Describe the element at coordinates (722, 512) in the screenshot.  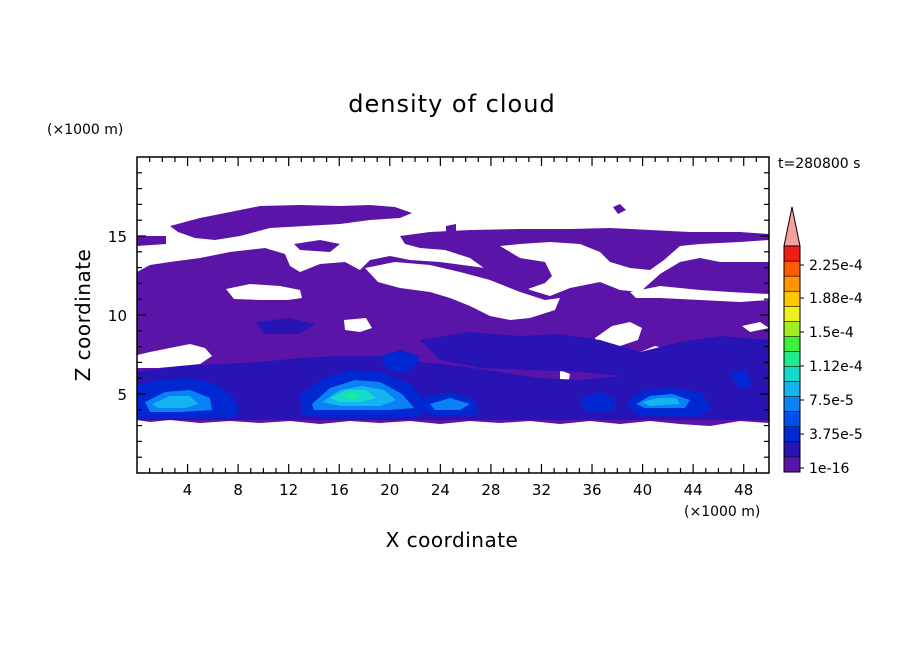
I see `x-unit-label: (×1000 m)` at that location.